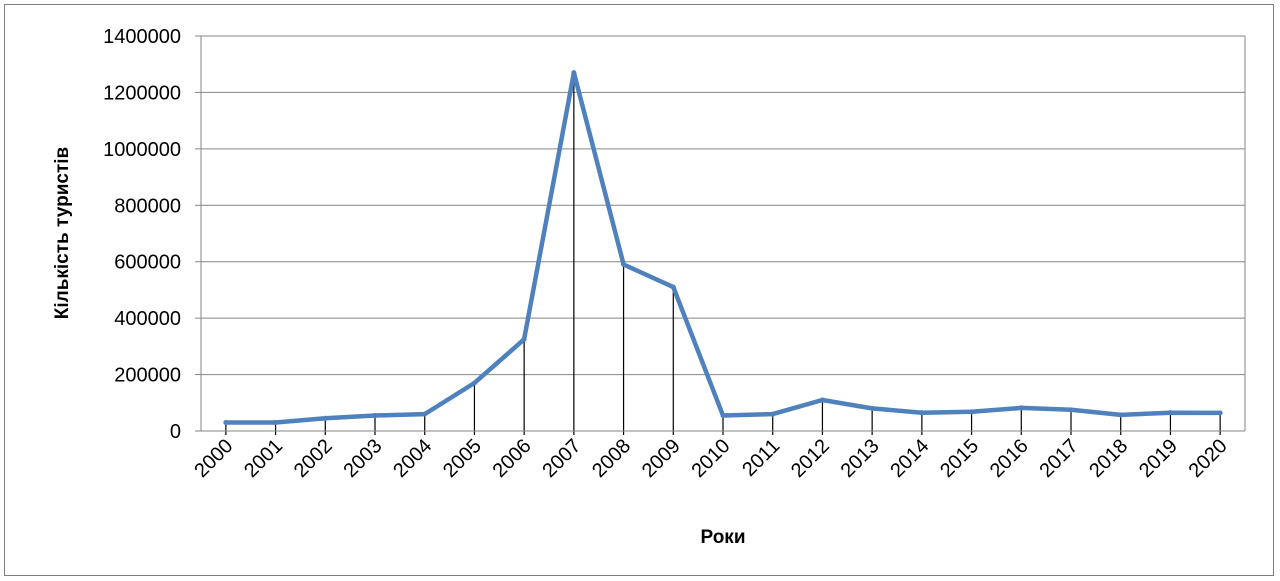 This screenshot has height=581, width=1280. What do you see at coordinates (363, 458) in the screenshot?
I see `x-tick-label: 2003` at bounding box center [363, 458].